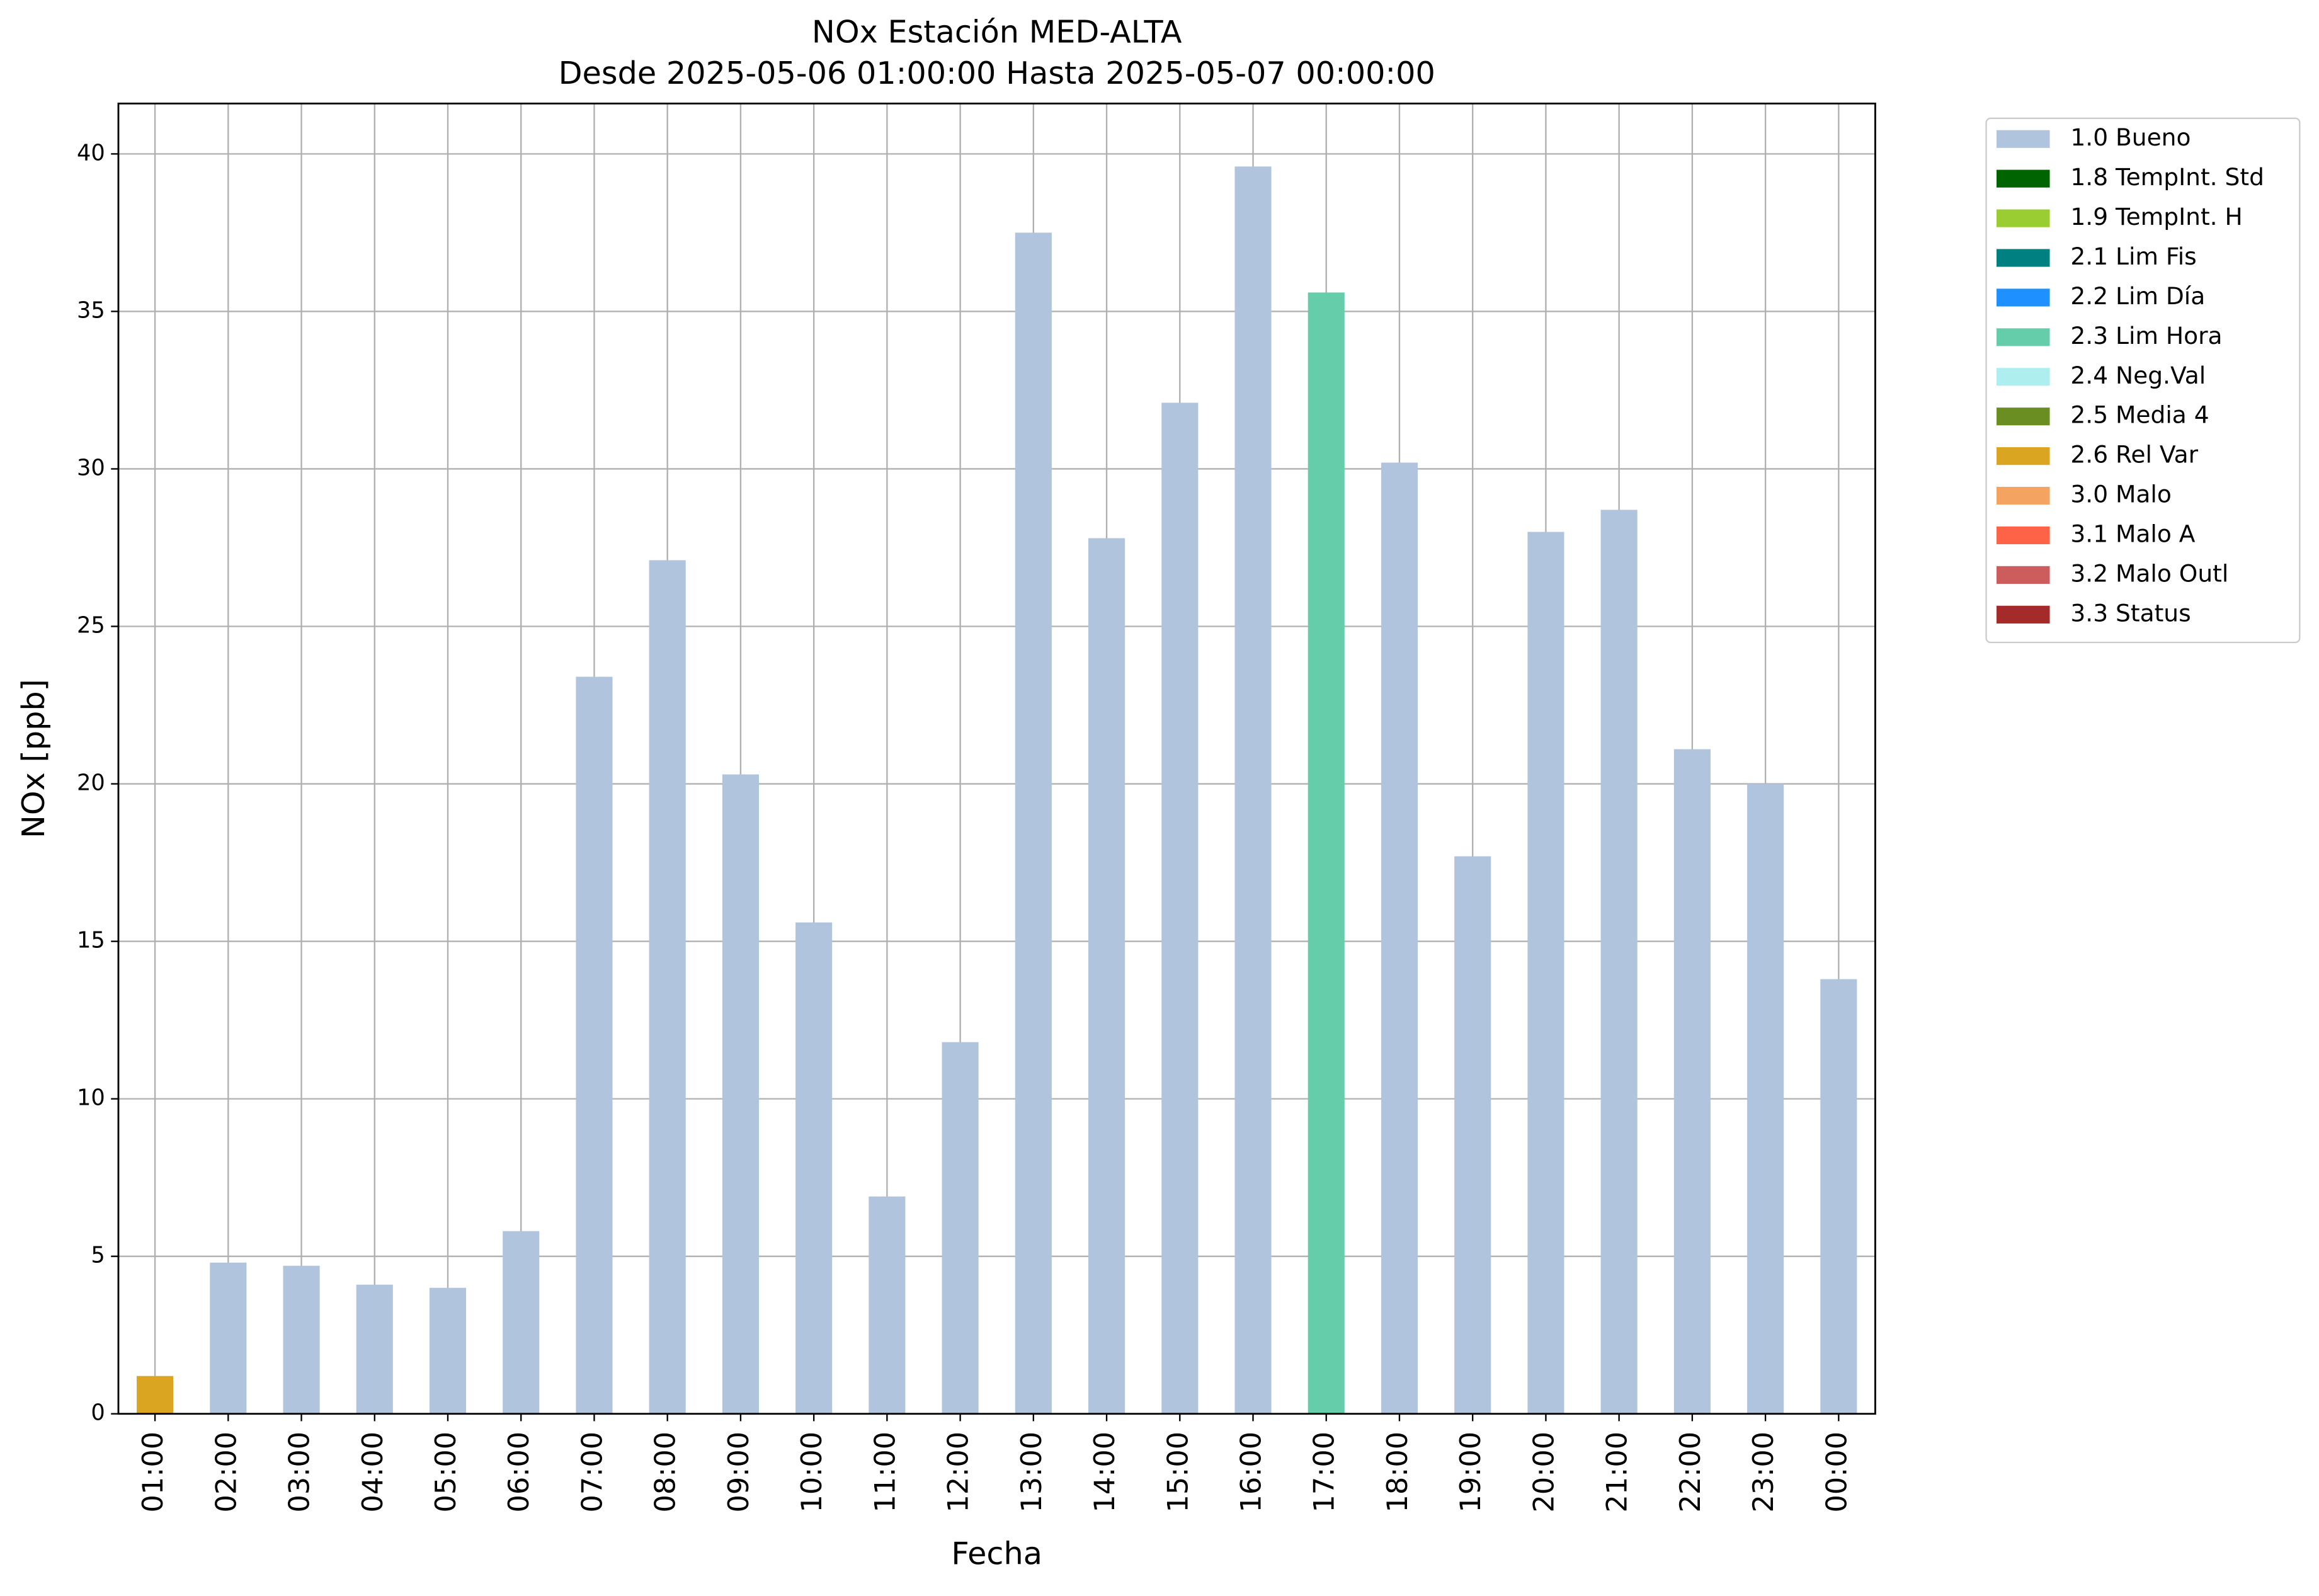 The image size is (2319, 1596). Describe the element at coordinates (2130, 137) in the screenshot. I see `legend-label: 1.0 Bueno` at that location.